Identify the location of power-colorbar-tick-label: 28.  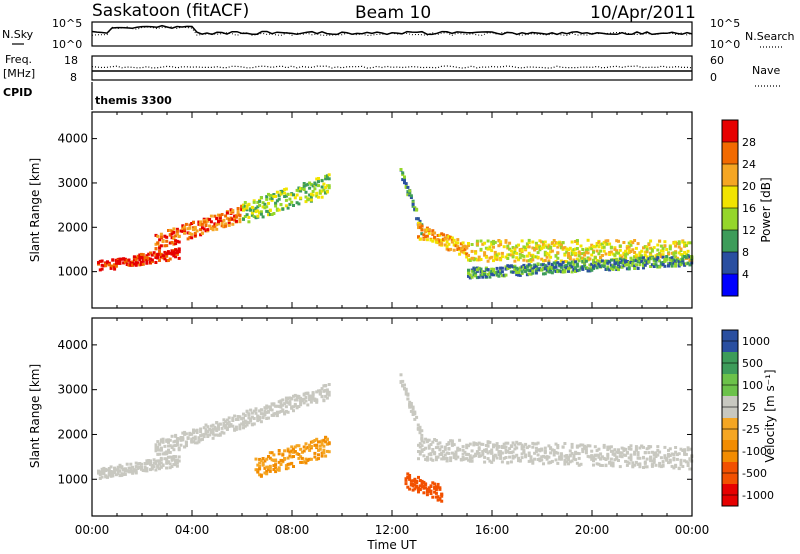
(749, 142).